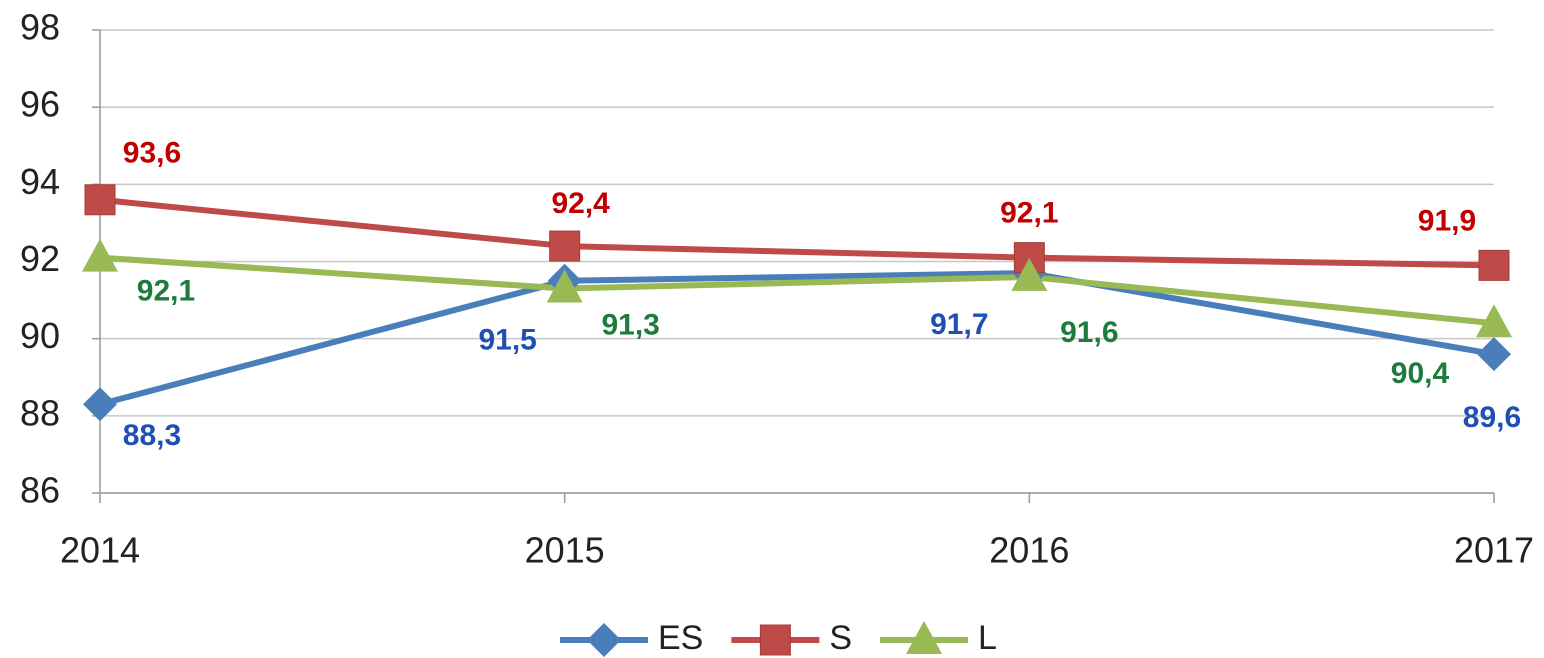 The height and width of the screenshot is (658, 1544). Describe the element at coordinates (1089, 332) in the screenshot. I see `data-label: 91,6` at that location.